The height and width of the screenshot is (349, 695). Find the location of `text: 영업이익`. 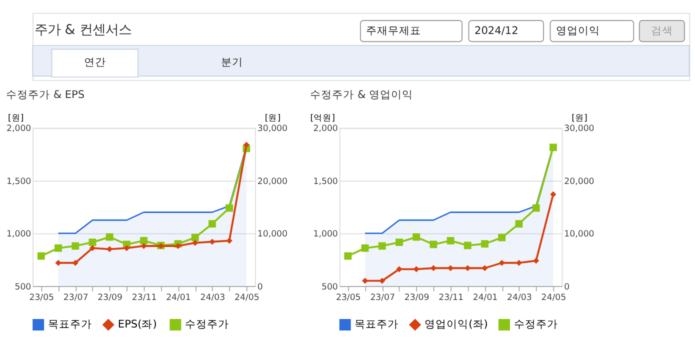

text: 영업이익 is located at coordinates (578, 30).